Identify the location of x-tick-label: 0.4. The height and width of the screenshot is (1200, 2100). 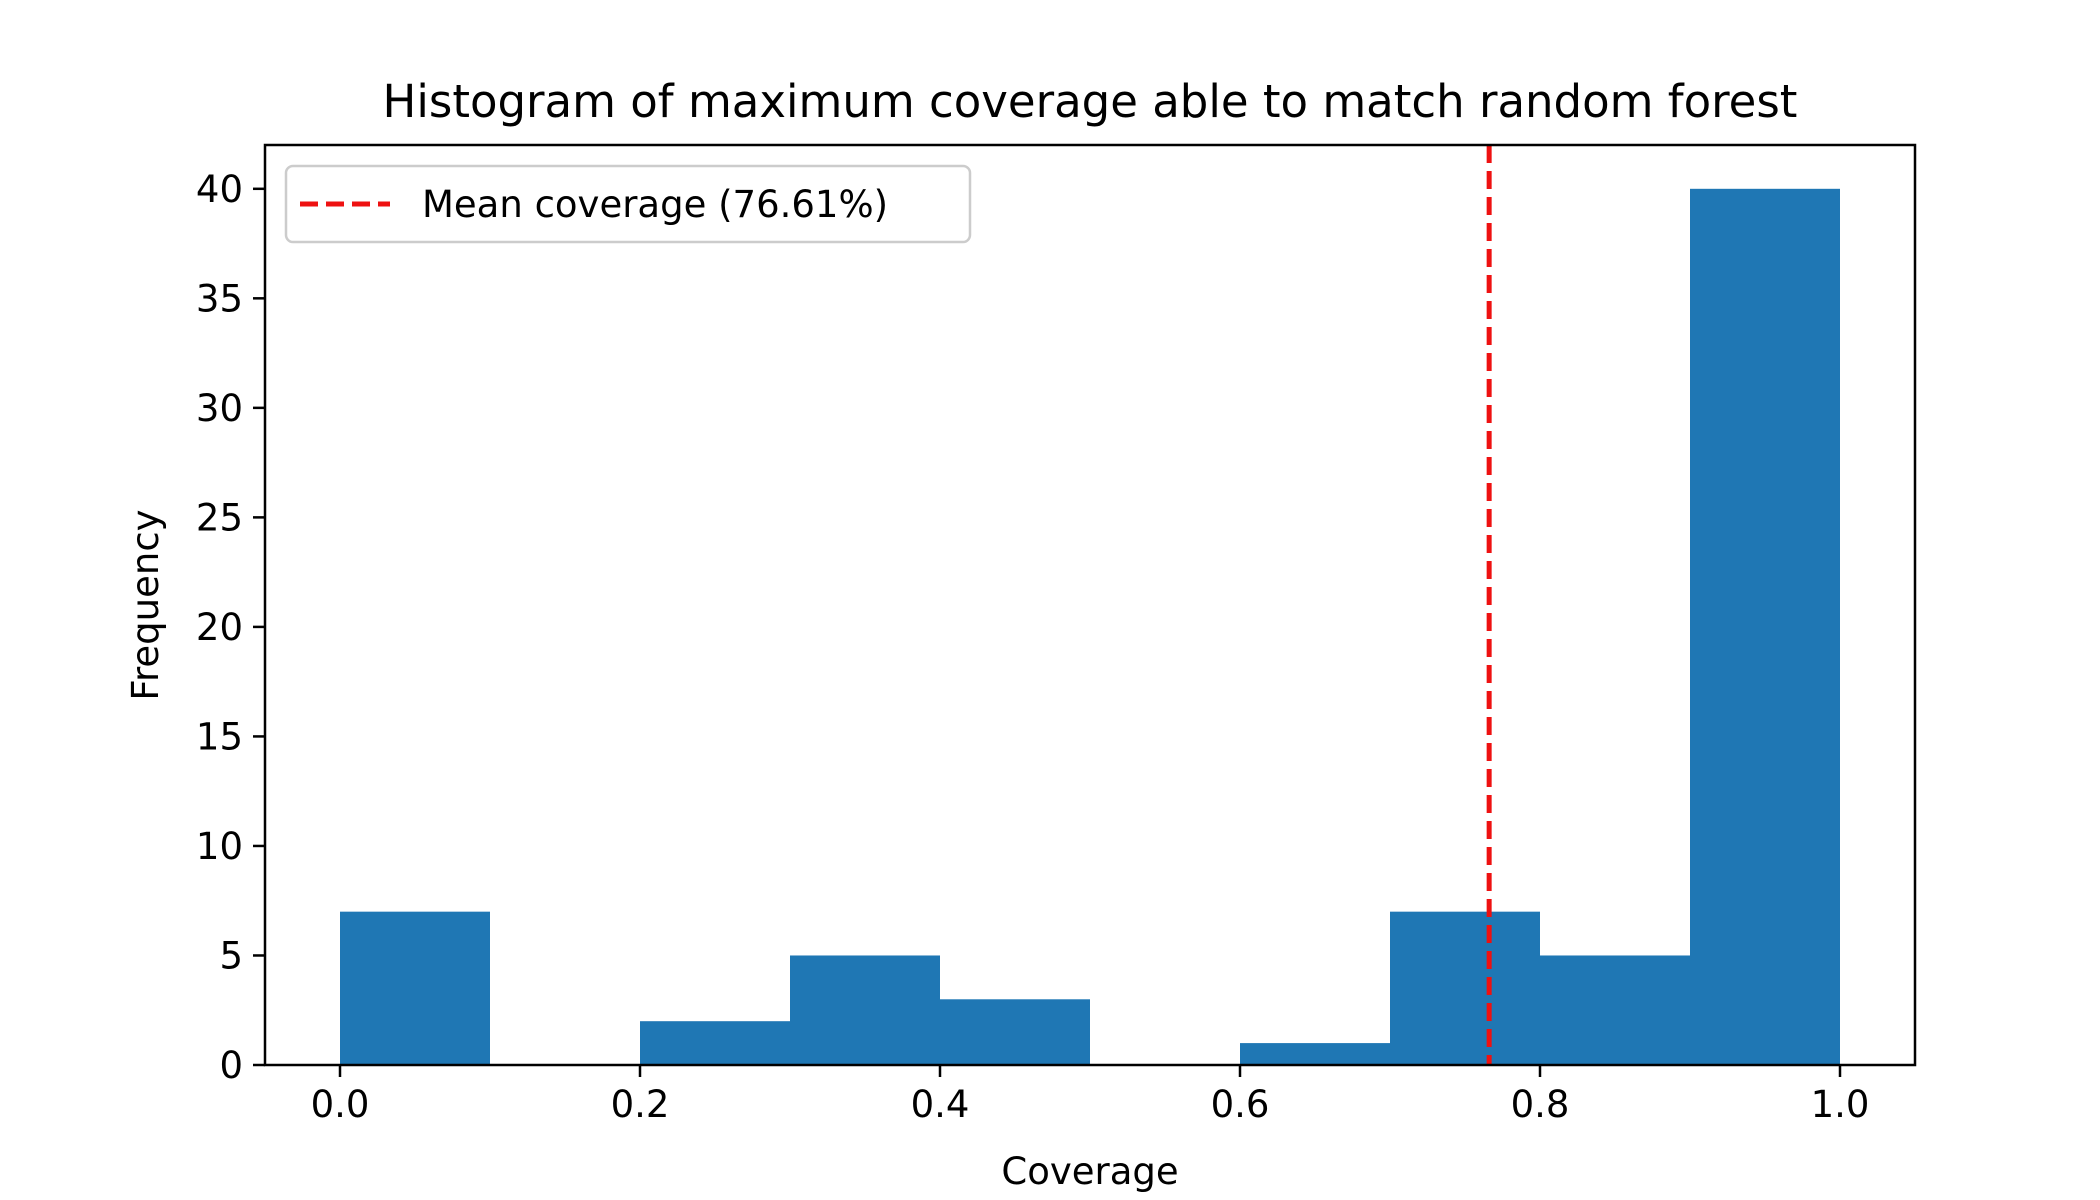
(940, 1104).